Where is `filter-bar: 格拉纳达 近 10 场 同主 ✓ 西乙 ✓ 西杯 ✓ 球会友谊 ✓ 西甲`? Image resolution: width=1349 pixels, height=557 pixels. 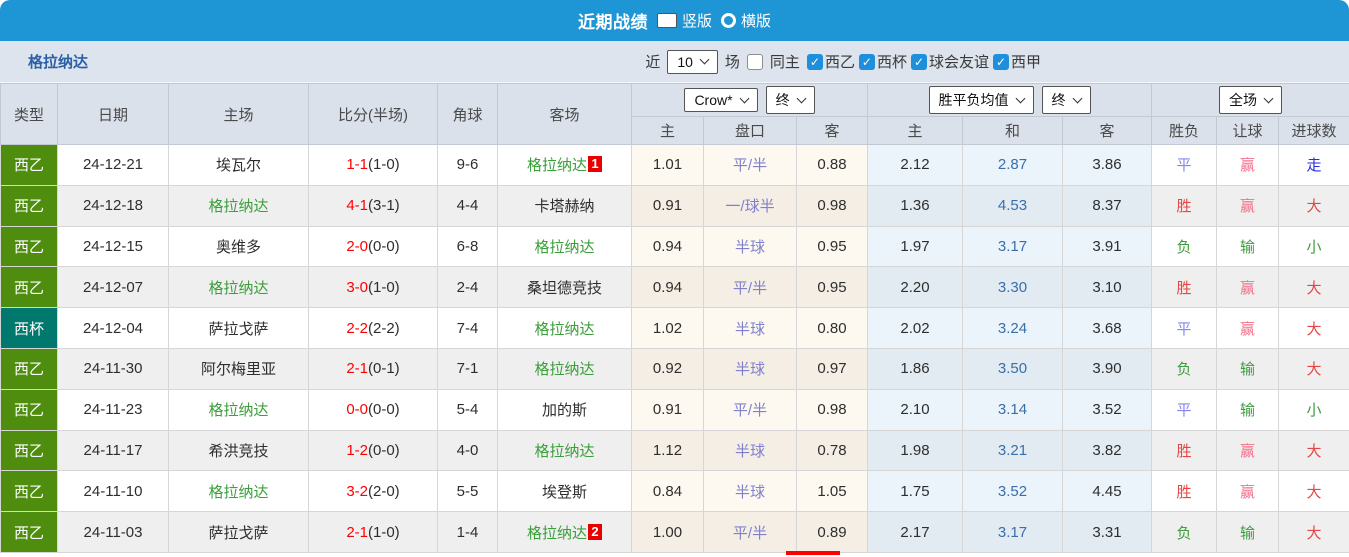 filter-bar: 格拉纳达 近 10 场 同主 ✓ 西乙 ✓ 西杯 ✓ 球会友谊 ✓ 西甲 is located at coordinates (674, 62).